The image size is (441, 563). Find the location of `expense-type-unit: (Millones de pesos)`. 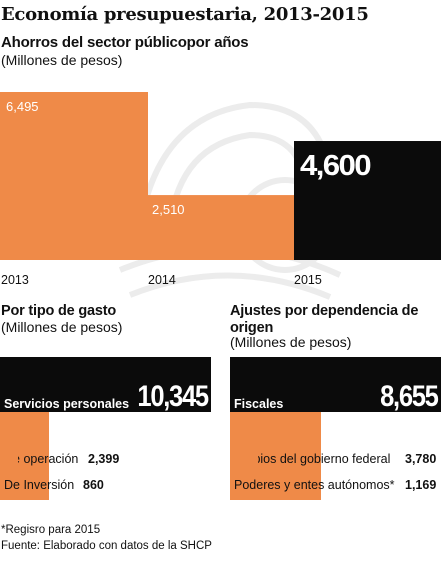

expense-type-unit: (Millones de pesos) is located at coordinates (62, 327).